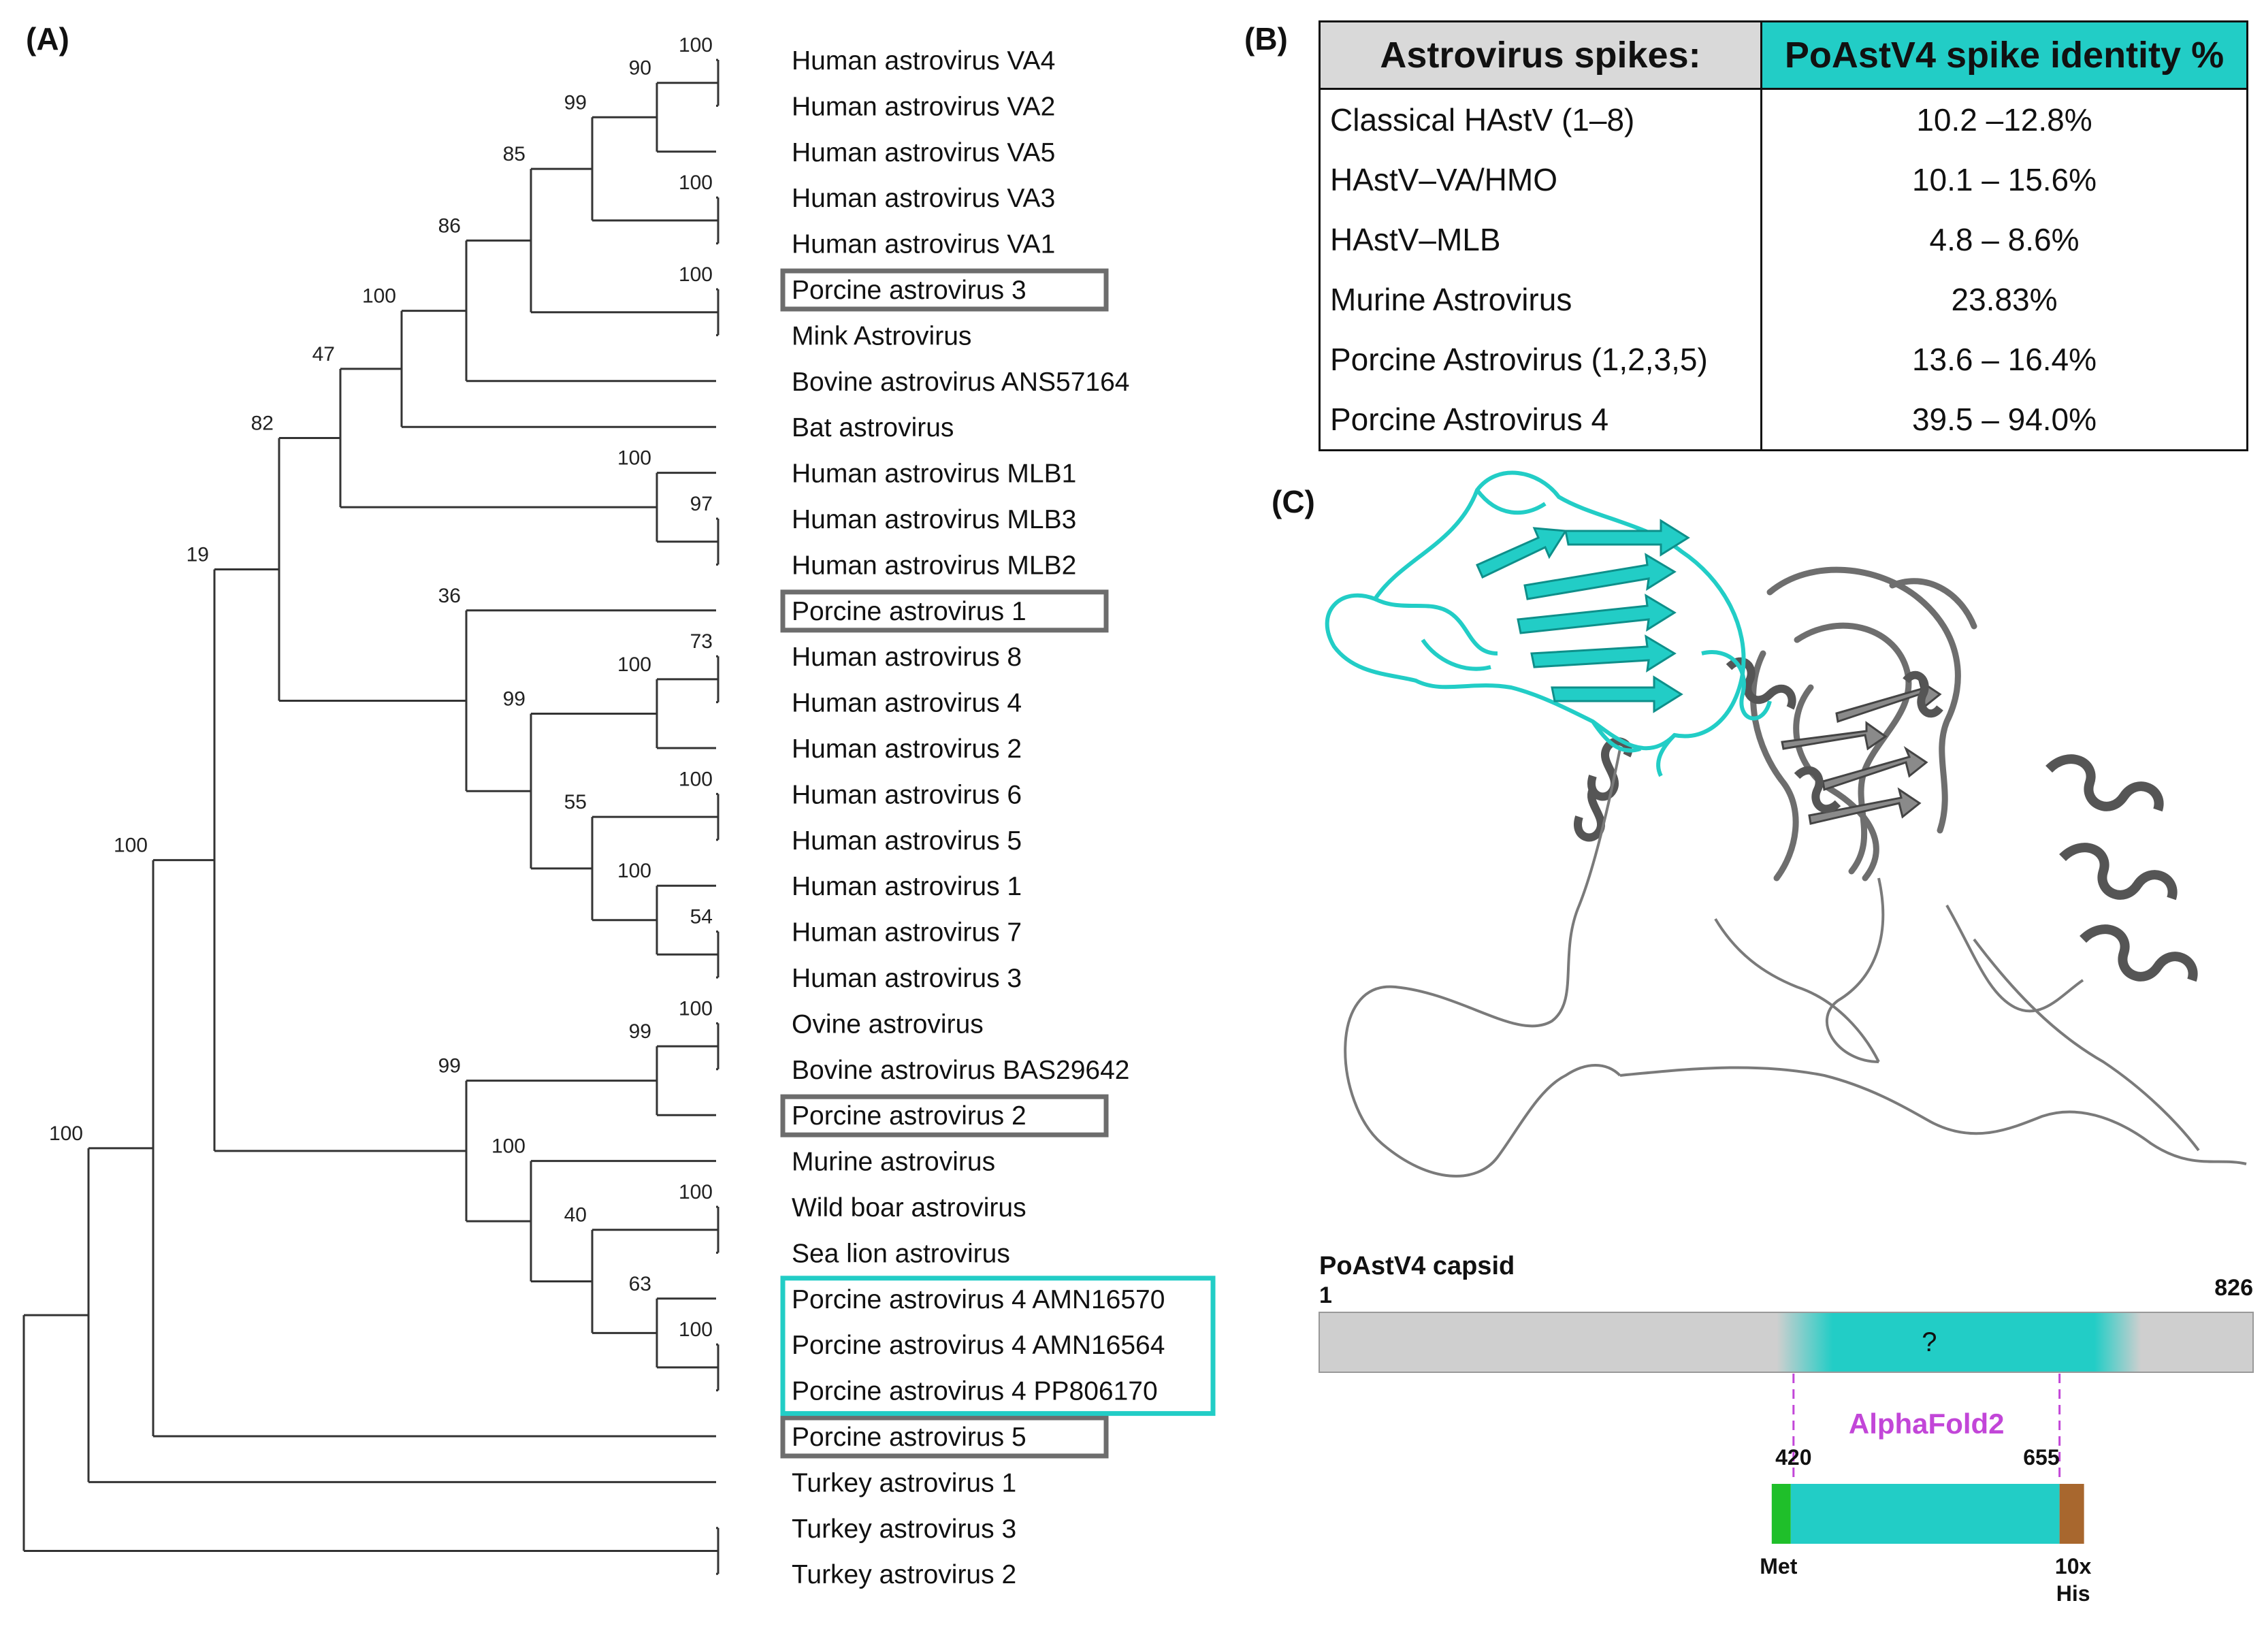 The width and height of the screenshot is (2264, 1652). I want to click on row-name: Porcine Astrovirus 4, so click(1540, 420).